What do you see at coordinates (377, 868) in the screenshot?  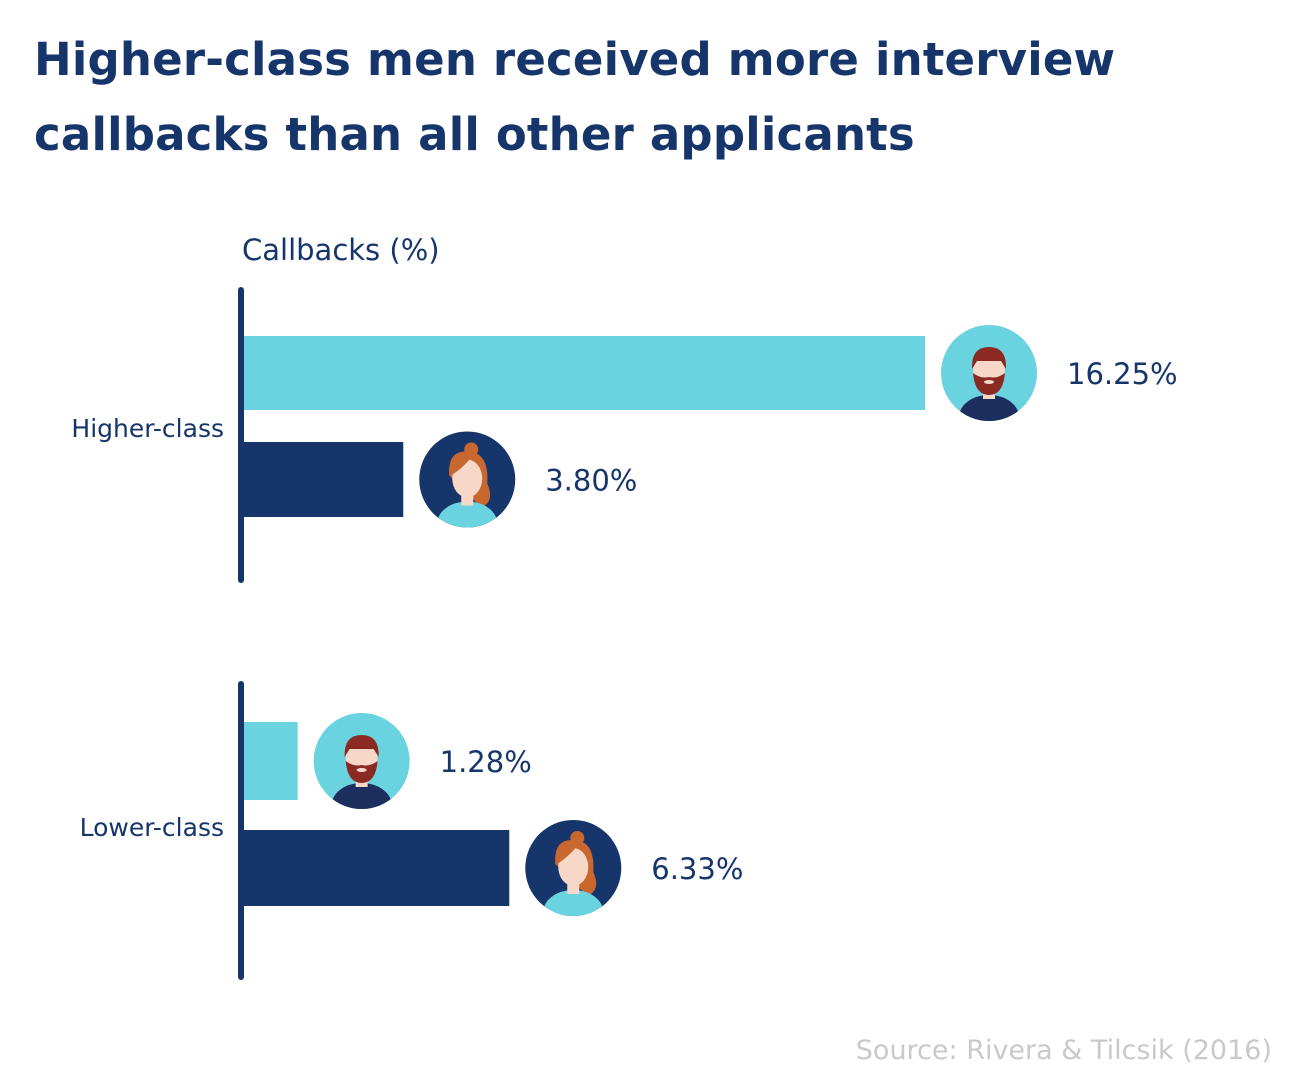 I see `bar-lower-class-woman` at bounding box center [377, 868].